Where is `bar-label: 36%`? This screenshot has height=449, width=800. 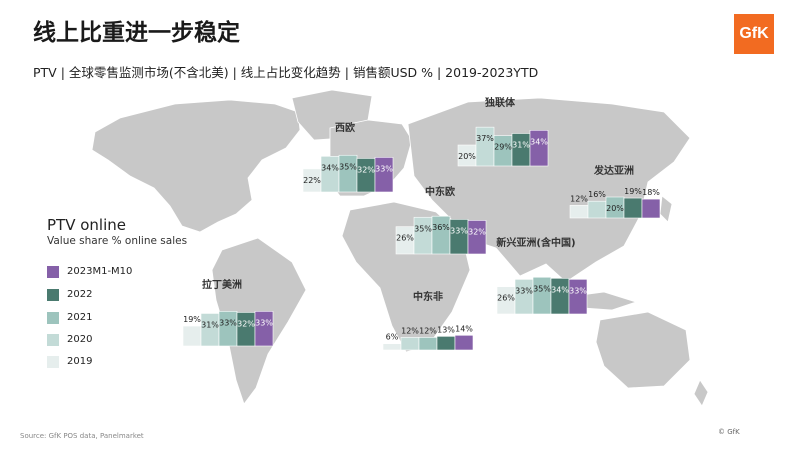 bar-label: 36% is located at coordinates (441, 227).